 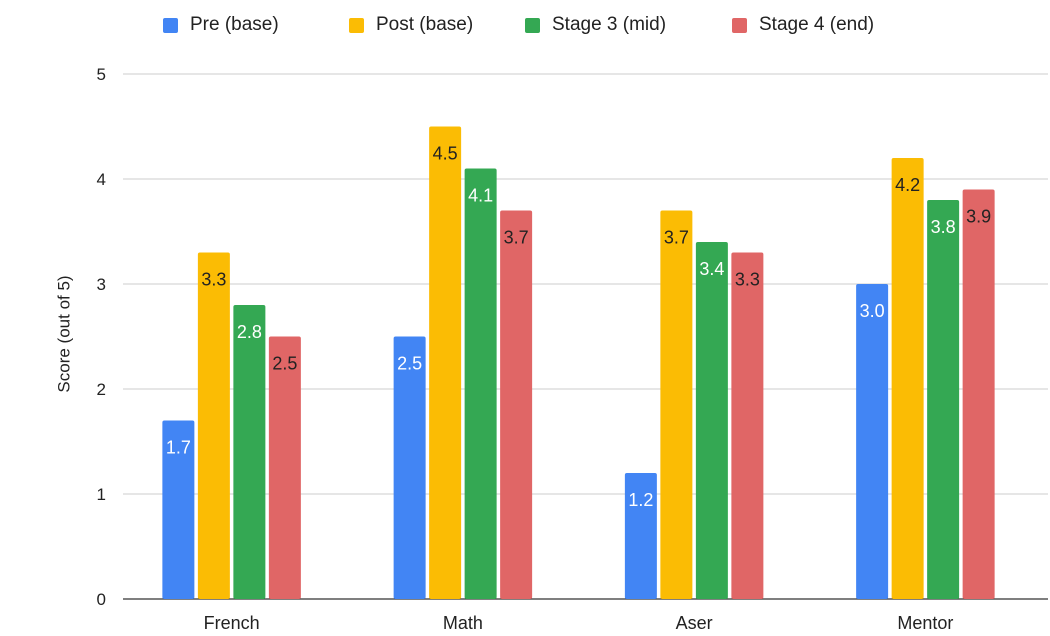 I want to click on data-label: 3.9, so click(x=978, y=217).